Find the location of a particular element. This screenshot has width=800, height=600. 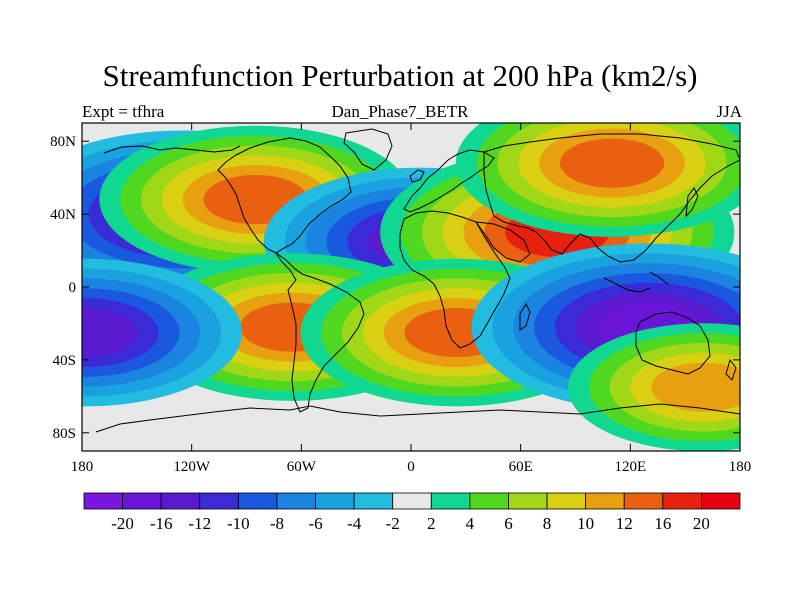

x-tick-label: 60W is located at coordinates (302, 467).